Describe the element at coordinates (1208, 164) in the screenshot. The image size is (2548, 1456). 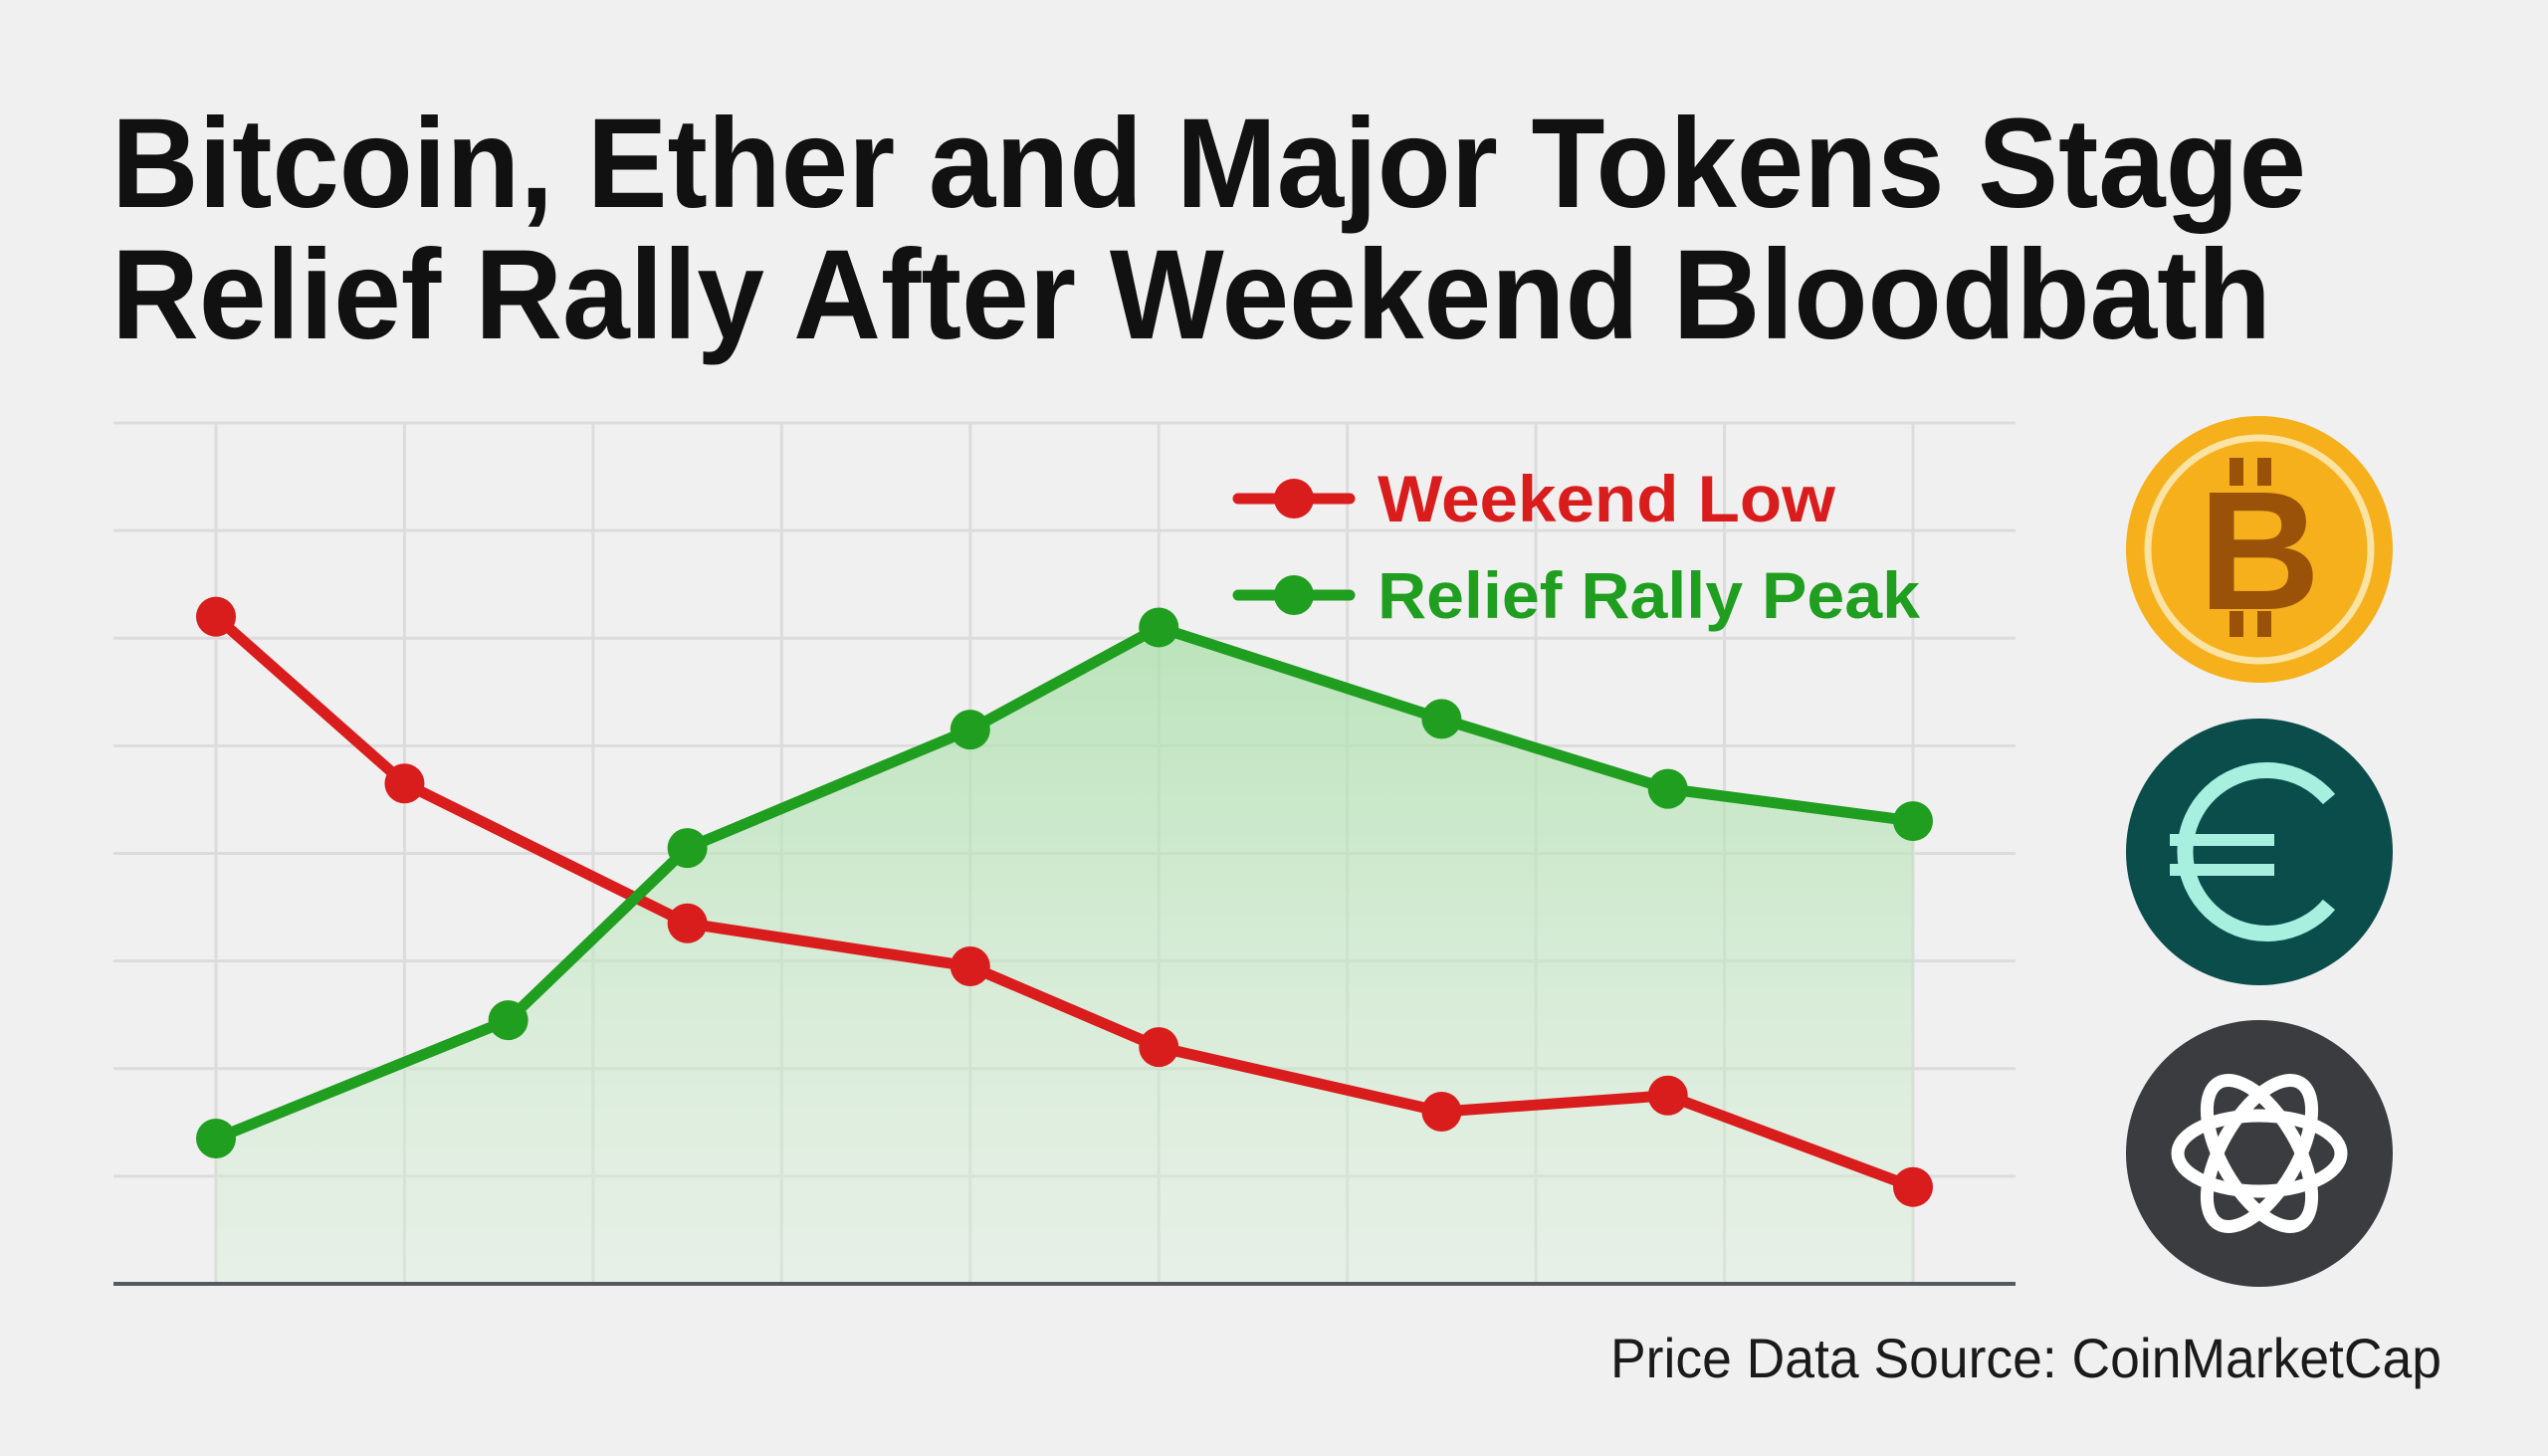
I see `title-line-1: Bitcoin, Ether and Major Tokens Stage` at that location.